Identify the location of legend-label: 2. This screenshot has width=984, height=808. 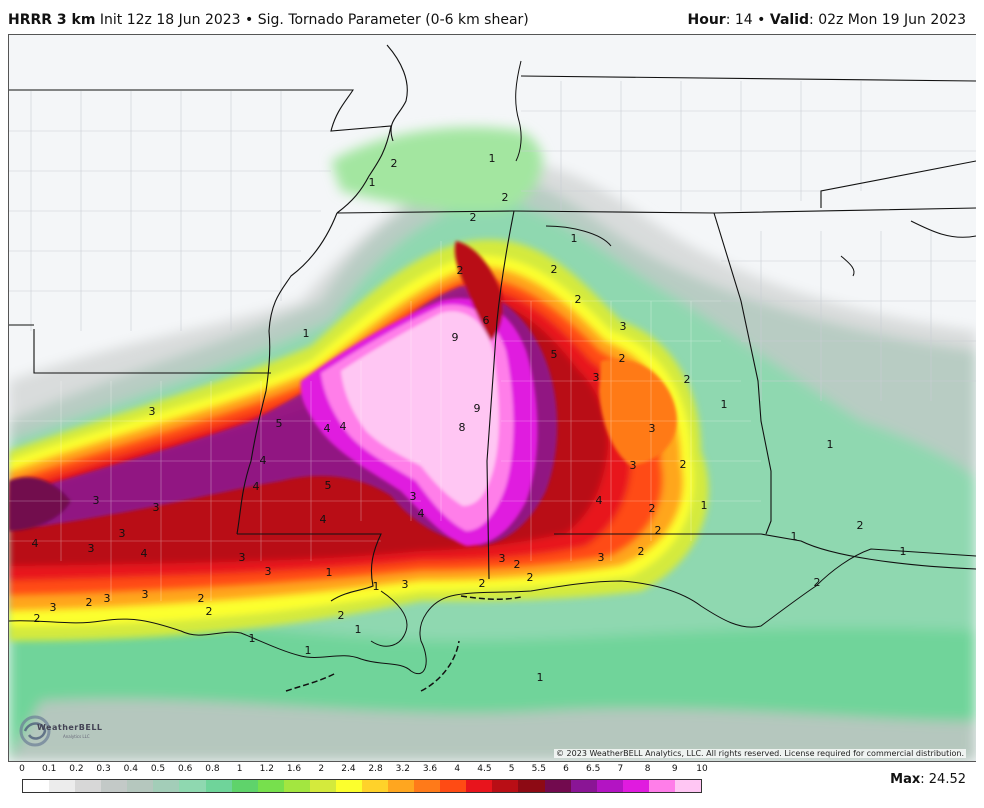
(321, 769).